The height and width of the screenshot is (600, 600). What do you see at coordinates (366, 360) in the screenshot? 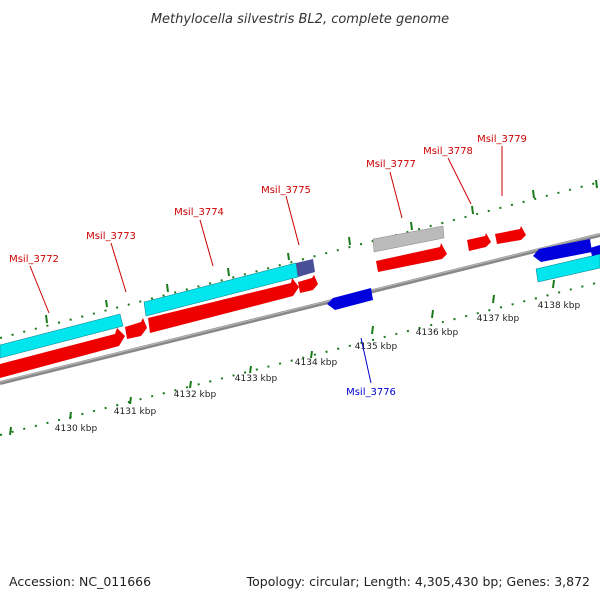
I see `reverse-label-leader` at bounding box center [366, 360].